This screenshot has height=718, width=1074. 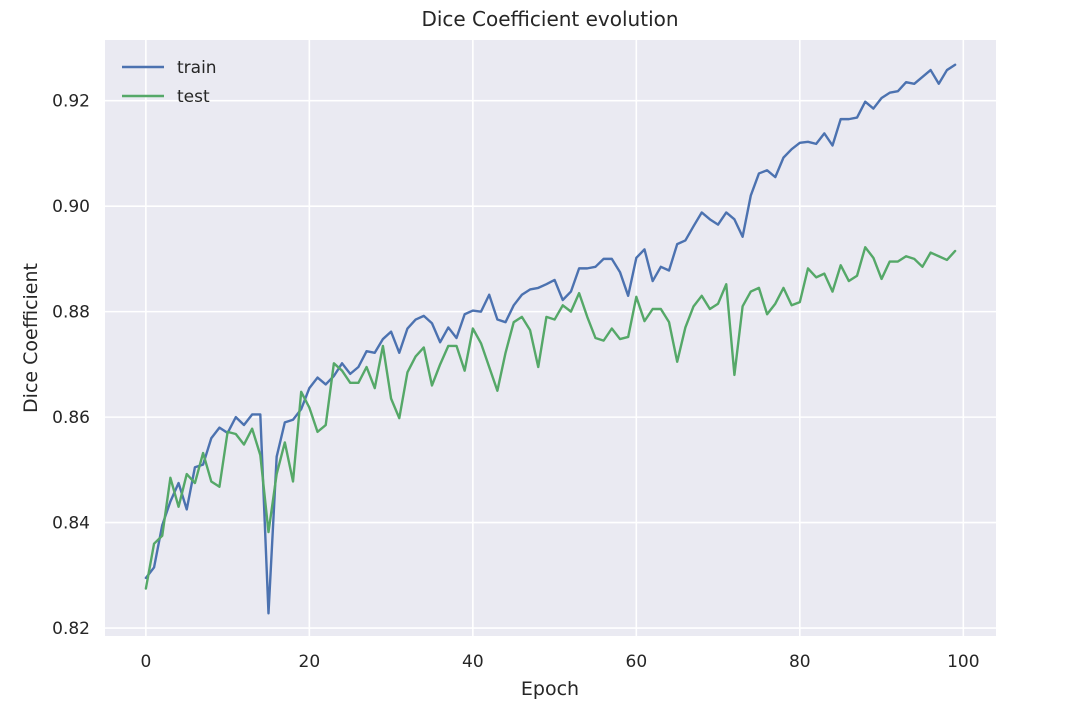 I want to click on y-axis-label: Dice Coefficient, so click(x=31, y=338).